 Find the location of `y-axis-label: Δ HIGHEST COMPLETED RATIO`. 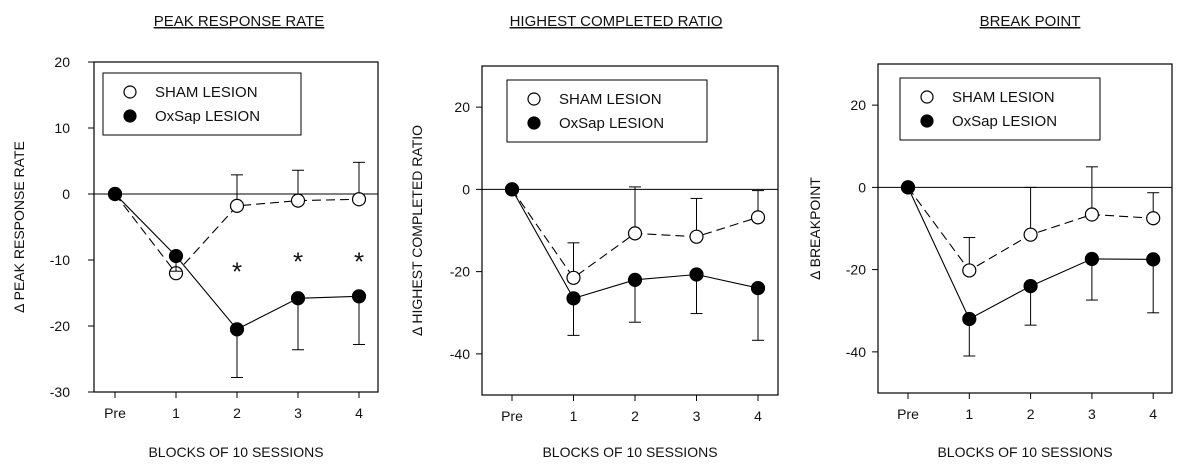

y-axis-label: Δ HIGHEST COMPLETED RATIO is located at coordinates (417, 230).